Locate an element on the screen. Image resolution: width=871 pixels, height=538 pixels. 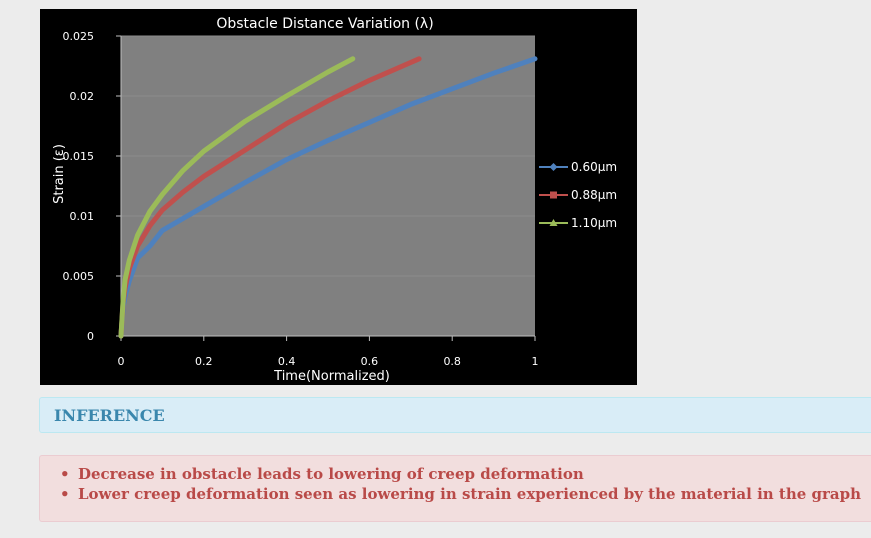
legend-item: 1.10μm is located at coordinates (578, 223).